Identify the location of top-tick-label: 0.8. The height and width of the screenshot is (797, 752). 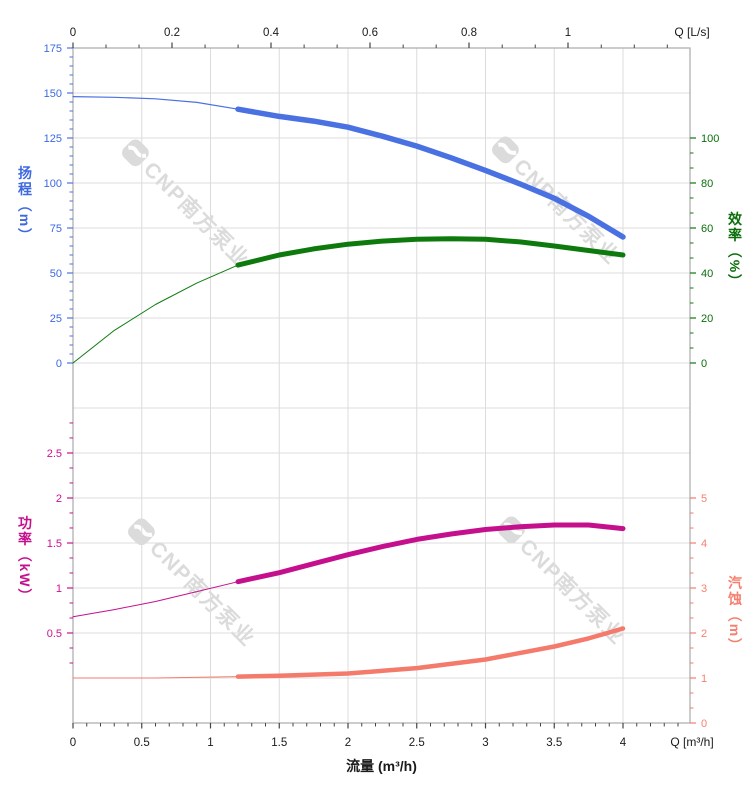
(469, 33).